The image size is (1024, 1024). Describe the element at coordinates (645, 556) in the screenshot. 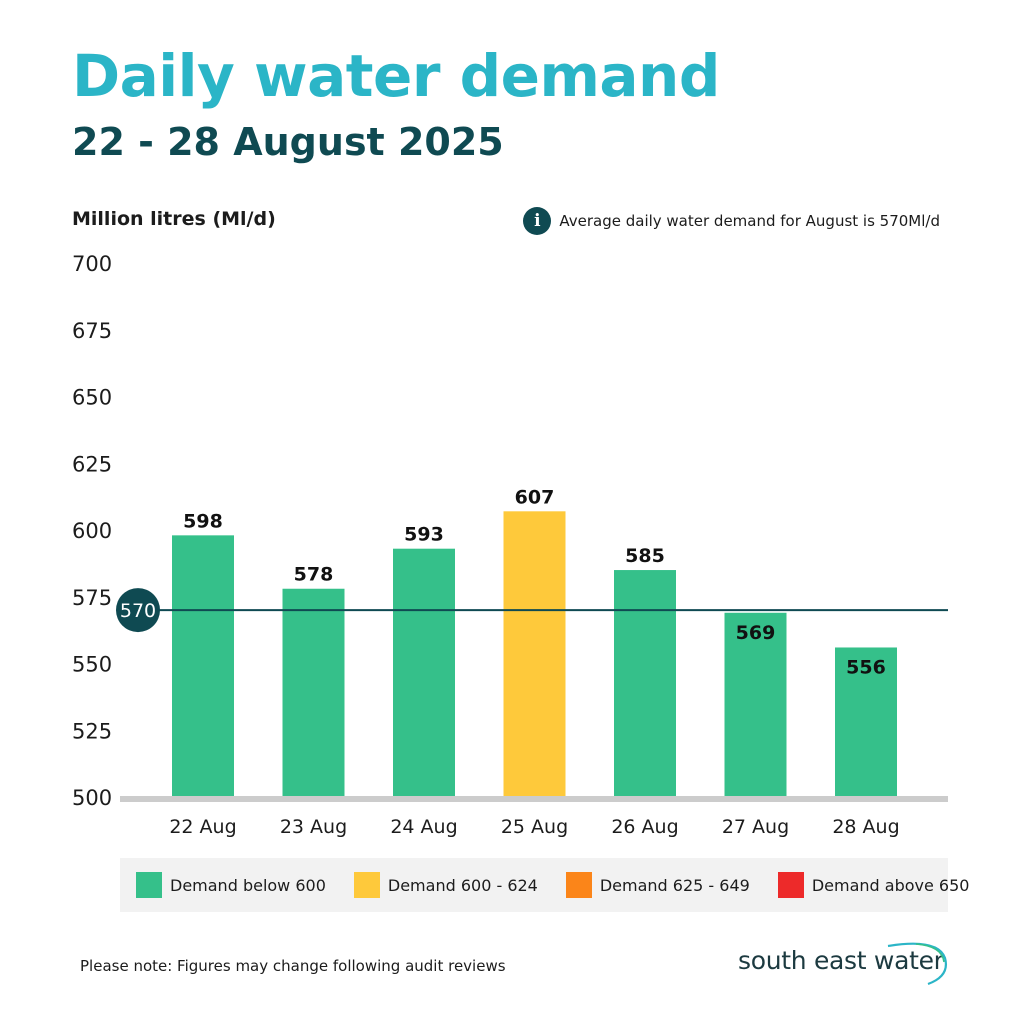

I see `bar-value-label: 585` at that location.